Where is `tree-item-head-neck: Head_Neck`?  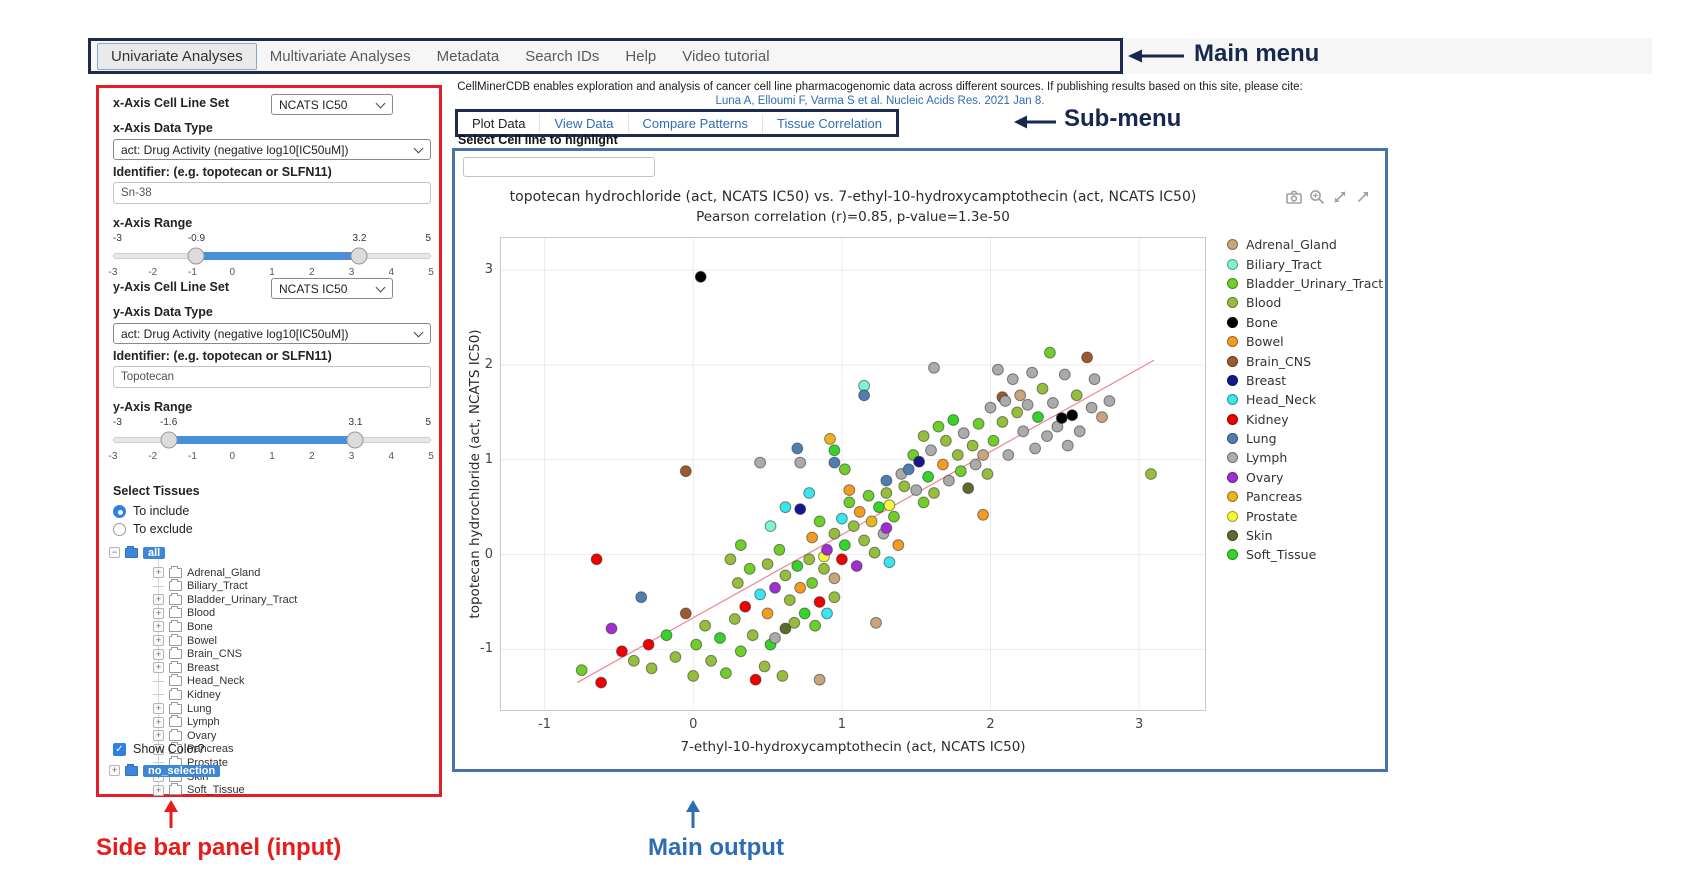 tree-item-head-neck: Head_Neck is located at coordinates (198, 681).